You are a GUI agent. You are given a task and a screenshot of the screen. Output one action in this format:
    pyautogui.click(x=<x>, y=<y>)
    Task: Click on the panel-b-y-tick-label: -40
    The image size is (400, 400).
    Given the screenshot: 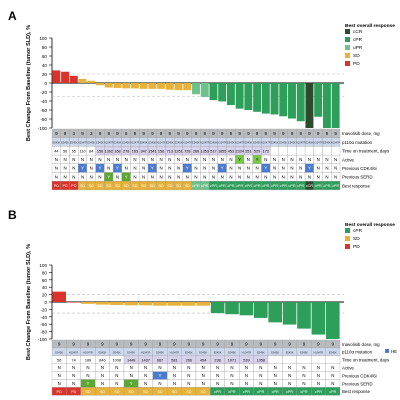 What is the action you would take?
    pyautogui.click(x=43, y=317)
    